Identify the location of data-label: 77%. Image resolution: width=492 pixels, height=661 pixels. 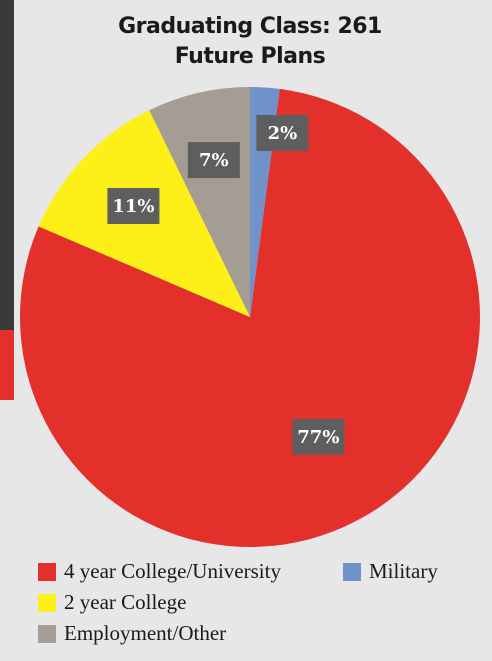
(318, 437).